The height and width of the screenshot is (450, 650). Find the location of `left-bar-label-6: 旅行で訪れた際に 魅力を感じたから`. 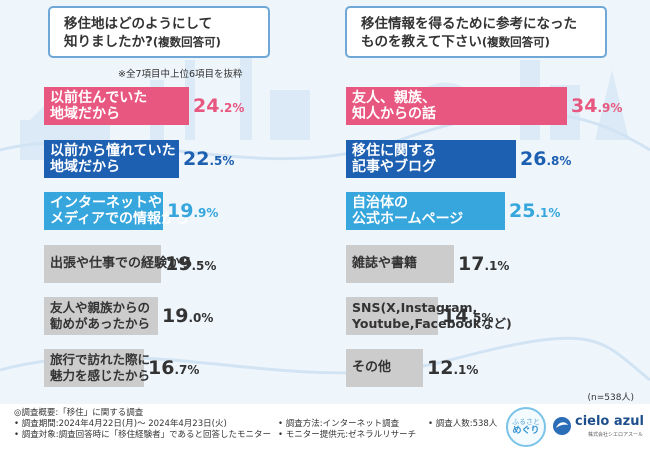

left-bar-label-6: 旅行で訪れた際に 魅力を感じたから is located at coordinates (100, 368).